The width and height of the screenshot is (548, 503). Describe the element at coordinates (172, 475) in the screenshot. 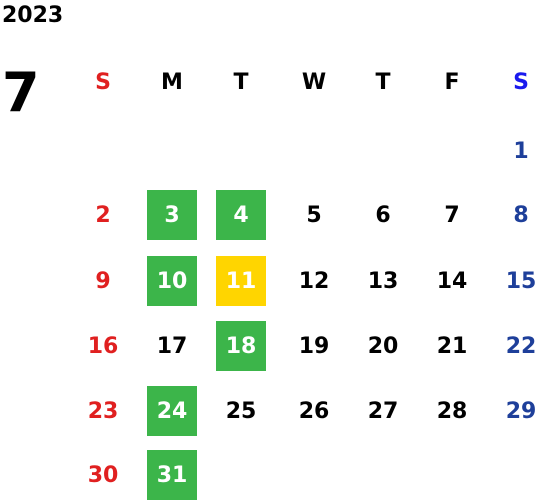

I see `day-31: 31` at that location.